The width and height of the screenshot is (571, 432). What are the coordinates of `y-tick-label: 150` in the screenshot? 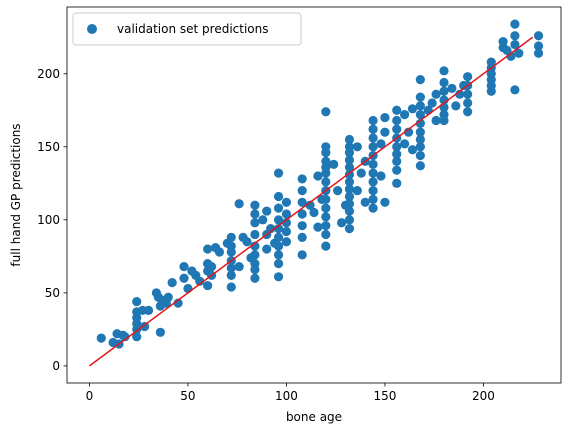 It's located at (48, 147).